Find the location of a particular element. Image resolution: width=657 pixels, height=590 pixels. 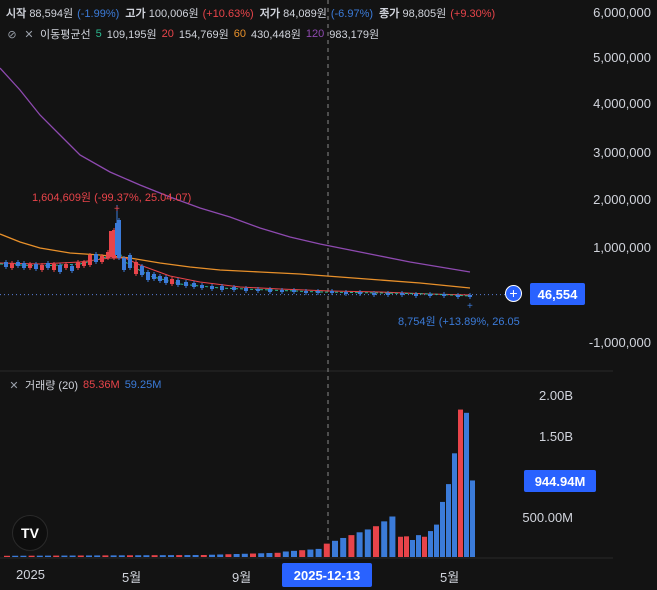

crosshair-date-badge: 2025-12-13 is located at coordinates (327, 575).